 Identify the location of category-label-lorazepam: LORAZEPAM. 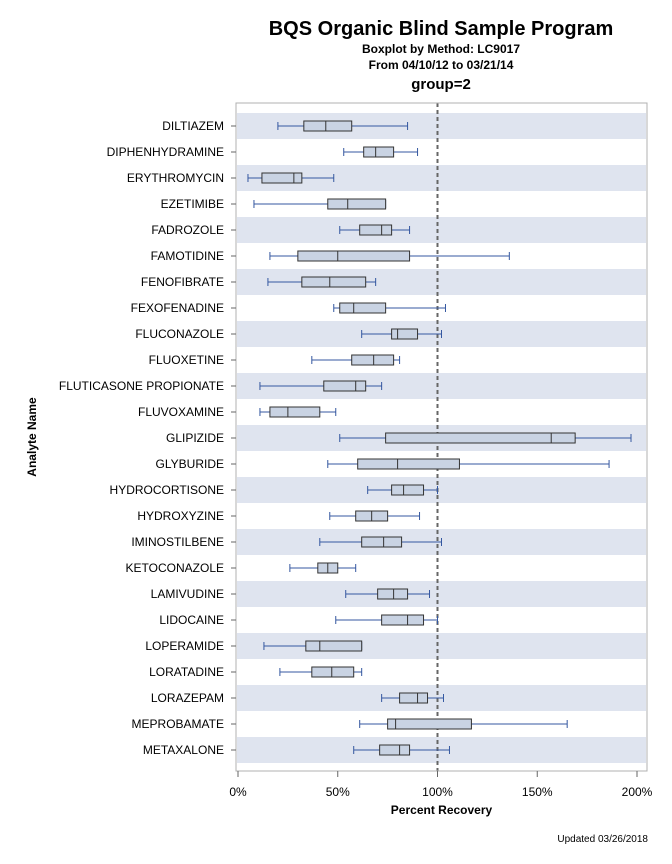
(187, 698).